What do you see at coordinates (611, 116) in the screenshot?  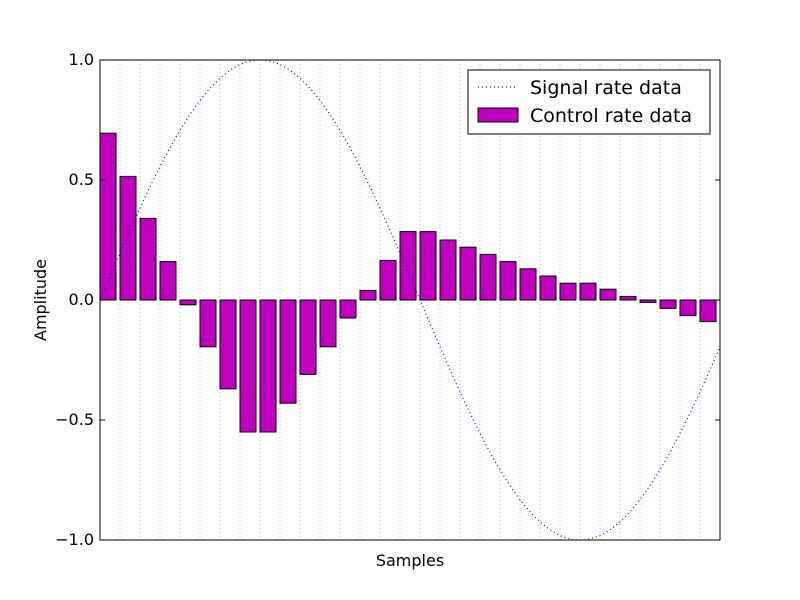 I see `legend-bar-label: Control rate data` at bounding box center [611, 116].